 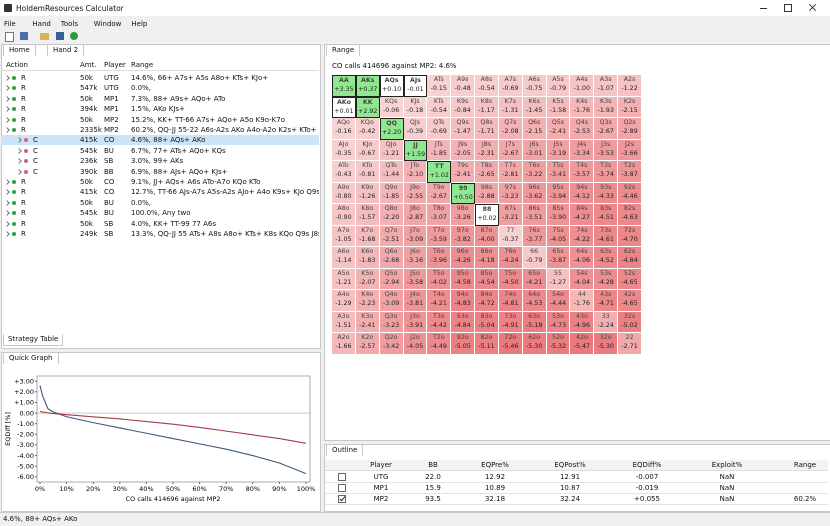 I want to click on range-tab: Range, so click(x=343, y=50).